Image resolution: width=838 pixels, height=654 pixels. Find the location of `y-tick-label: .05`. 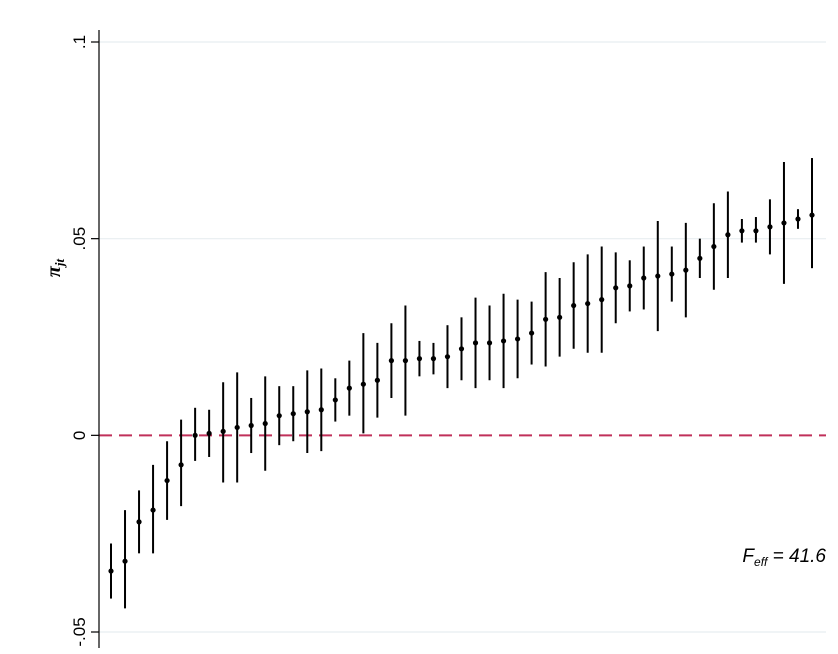

y-tick-label: .05 is located at coordinates (79, 239).